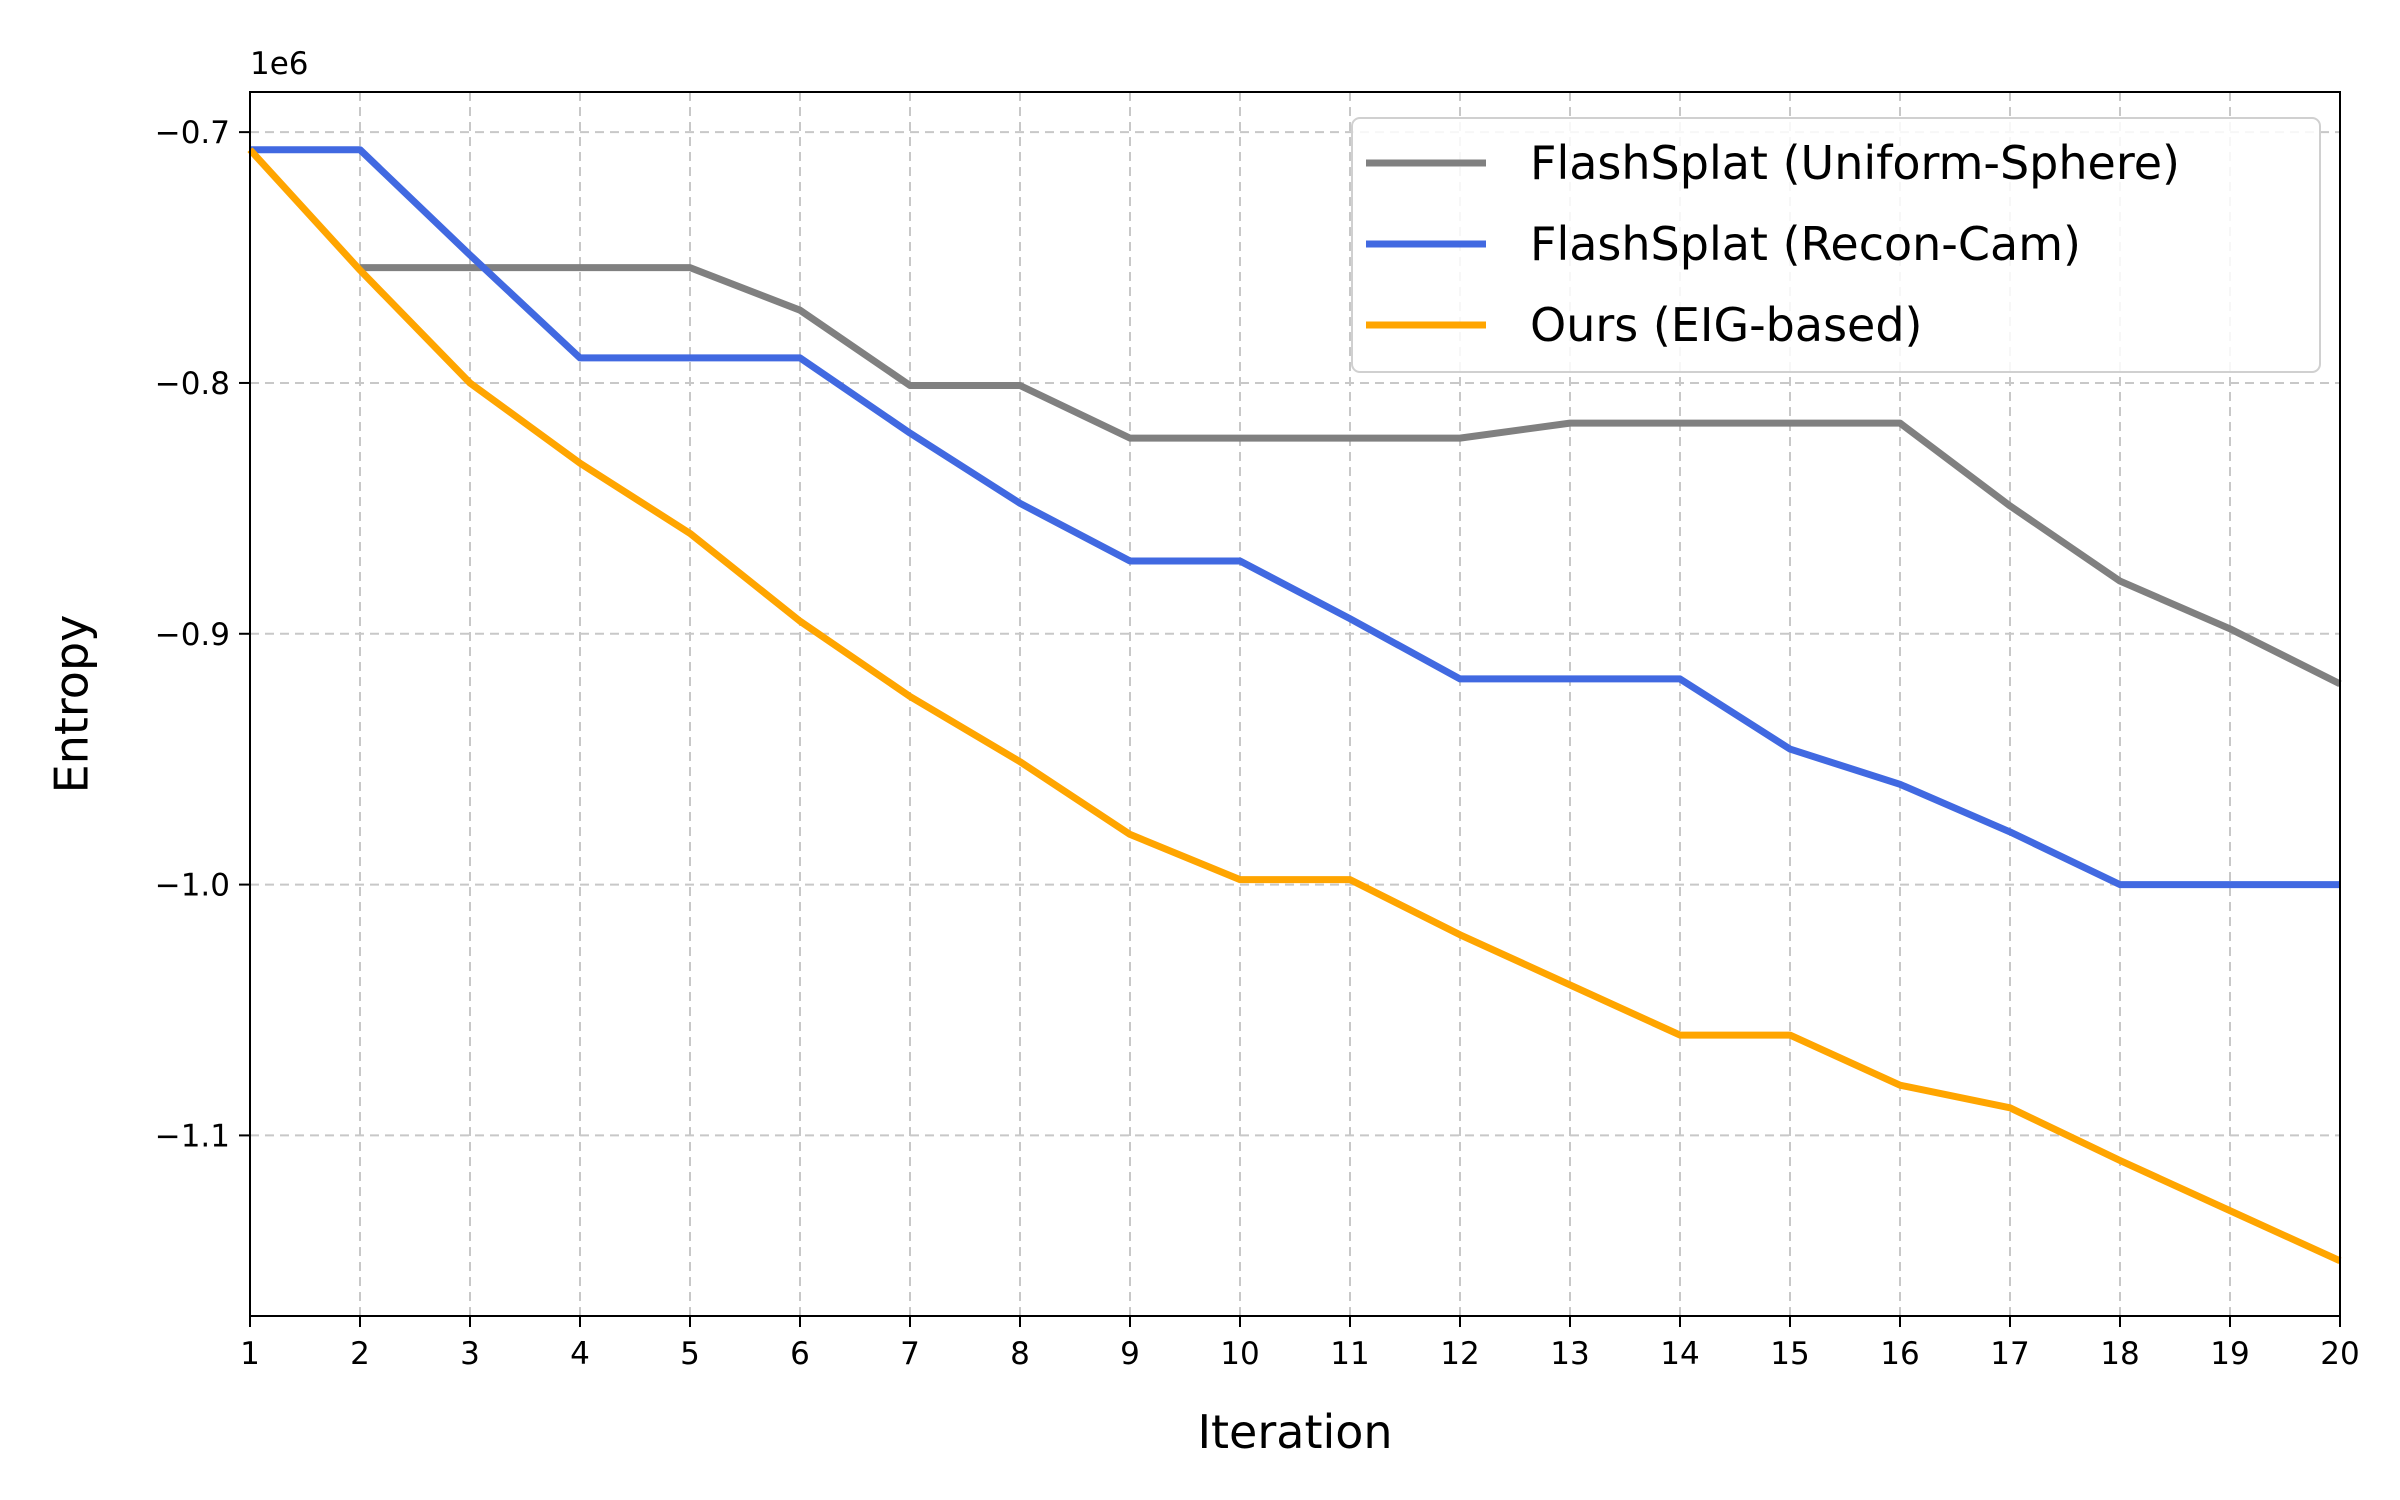  I want to click on y-tick-label: −1.0, so click(192, 886).